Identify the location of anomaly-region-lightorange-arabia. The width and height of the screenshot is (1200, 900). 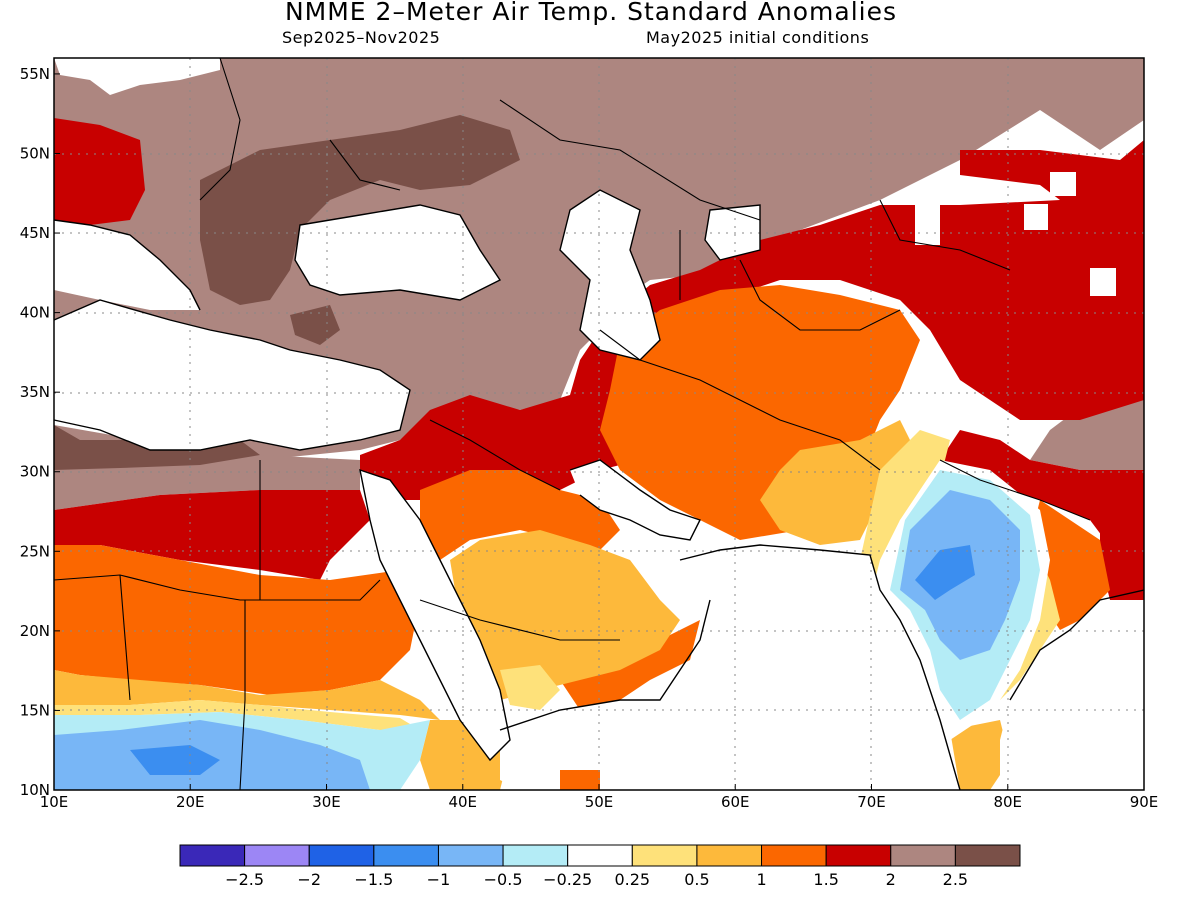
(565, 615).